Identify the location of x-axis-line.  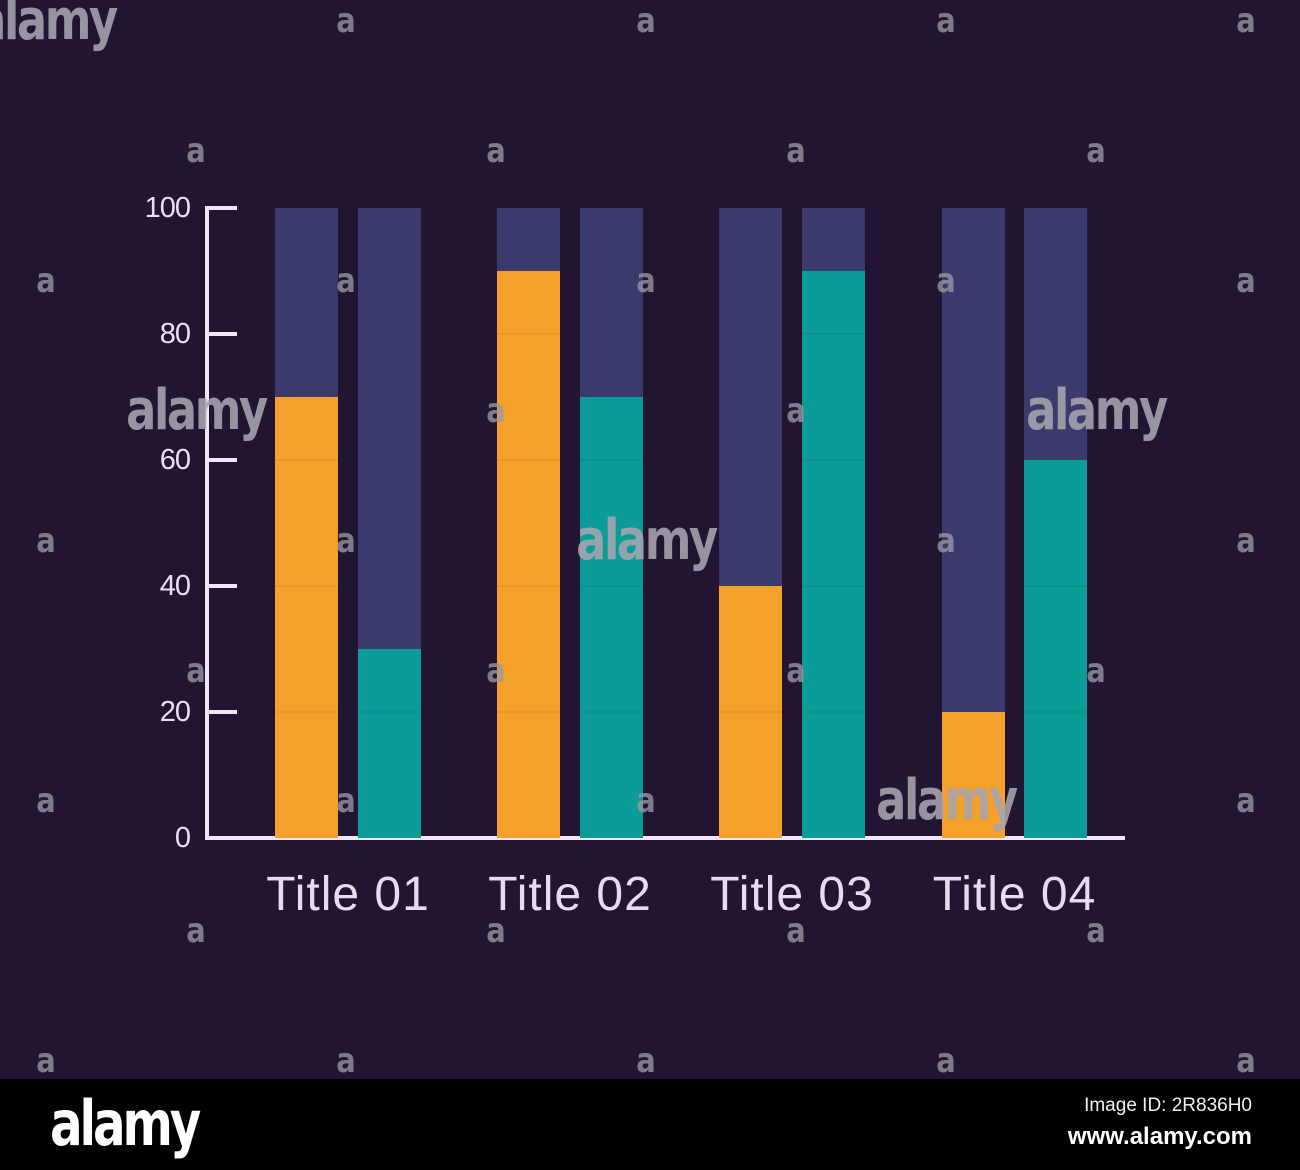
(665, 838).